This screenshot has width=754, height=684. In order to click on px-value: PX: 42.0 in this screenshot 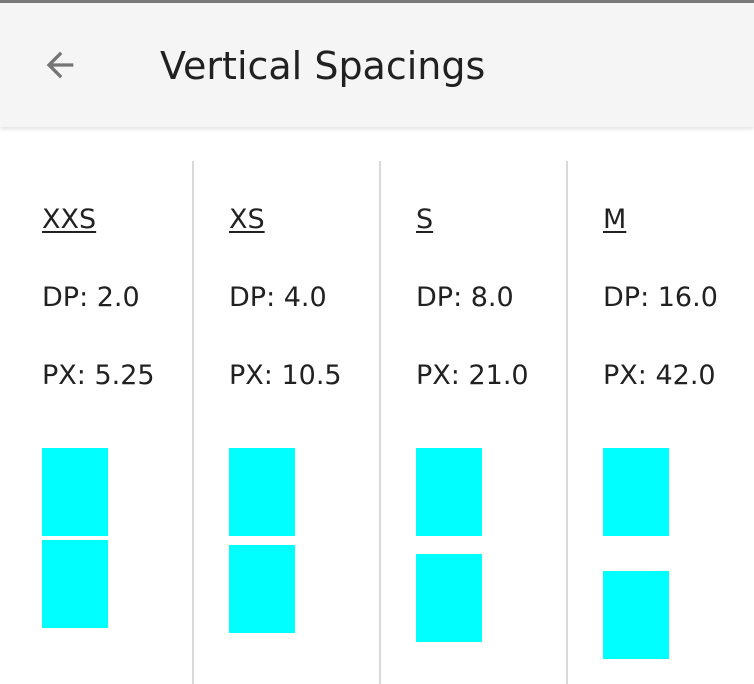, I will do `click(659, 375)`.